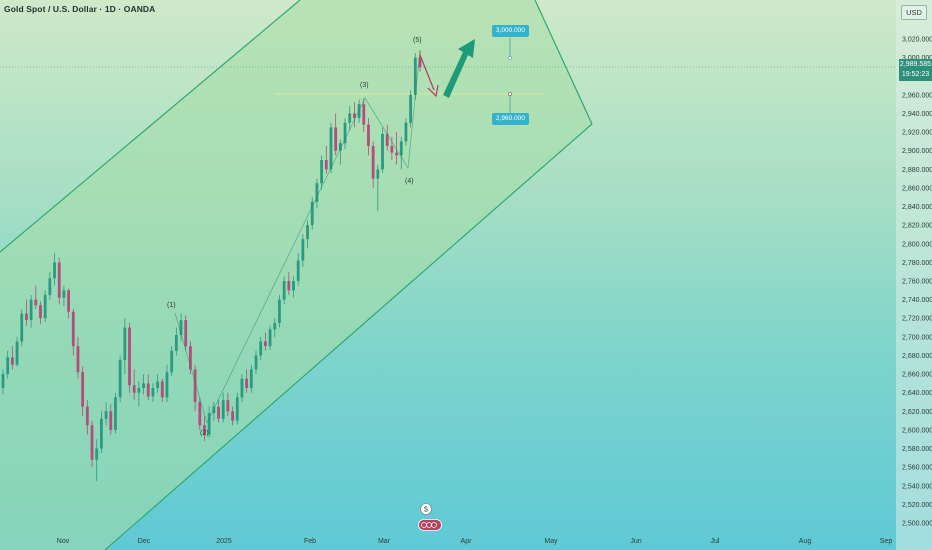 This screenshot has width=932, height=550. Describe the element at coordinates (914, 12) in the screenshot. I see `currency-button: USD` at that location.